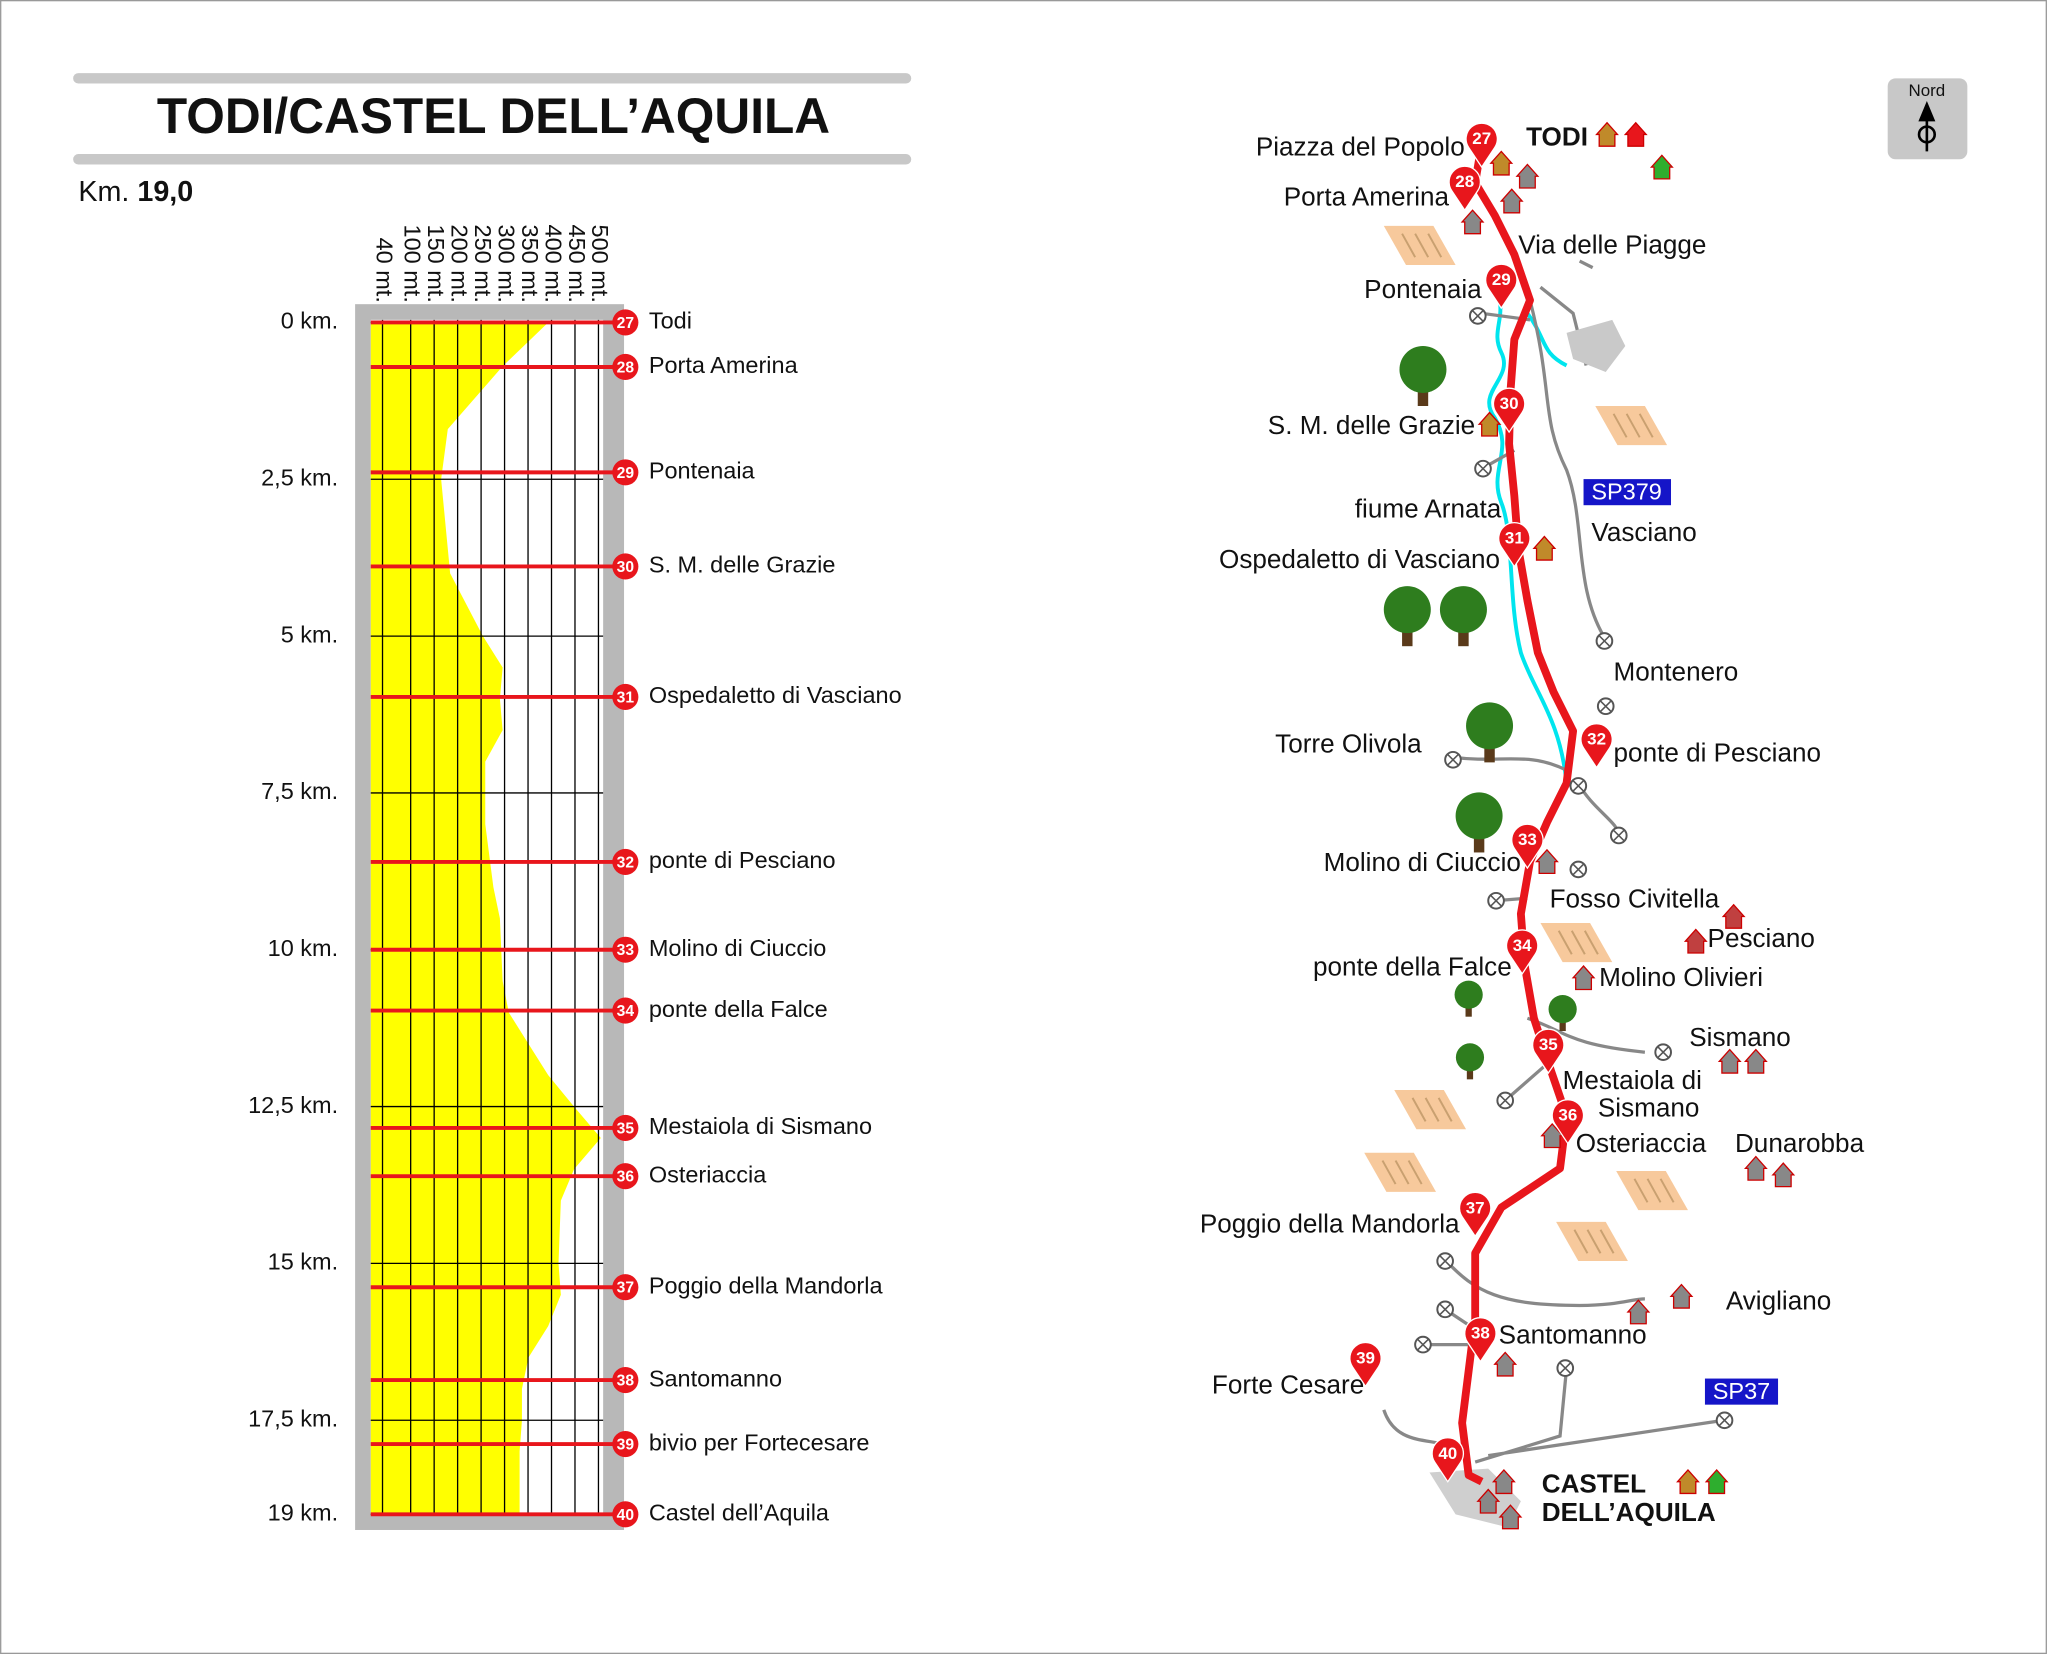 Image resolution: width=2047 pixels, height=1654 pixels. What do you see at coordinates (1475, 1207) in the screenshot?
I see `map-pin-number: 37` at bounding box center [1475, 1207].